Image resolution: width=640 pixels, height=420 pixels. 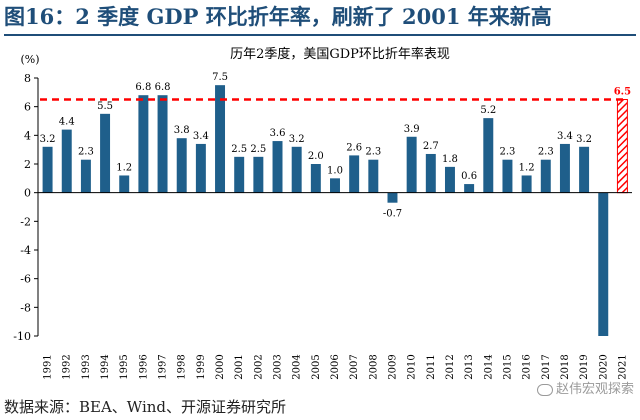 What do you see at coordinates (488, 366) in the screenshot?
I see `x-tick-label: 2014` at bounding box center [488, 366].